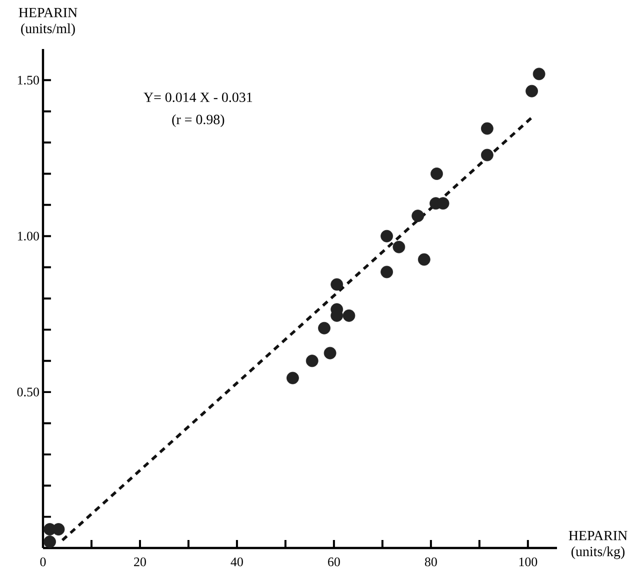 The height and width of the screenshot is (573, 632). I want to click on y-axis-title: HEPARIN (units/ml), so click(48, 22).